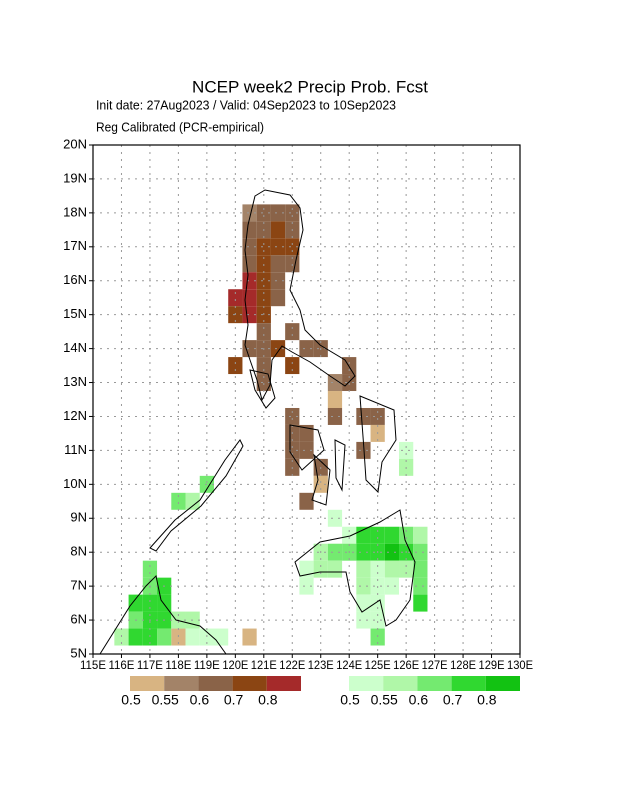  I want to click on panay, so click(307, 447).